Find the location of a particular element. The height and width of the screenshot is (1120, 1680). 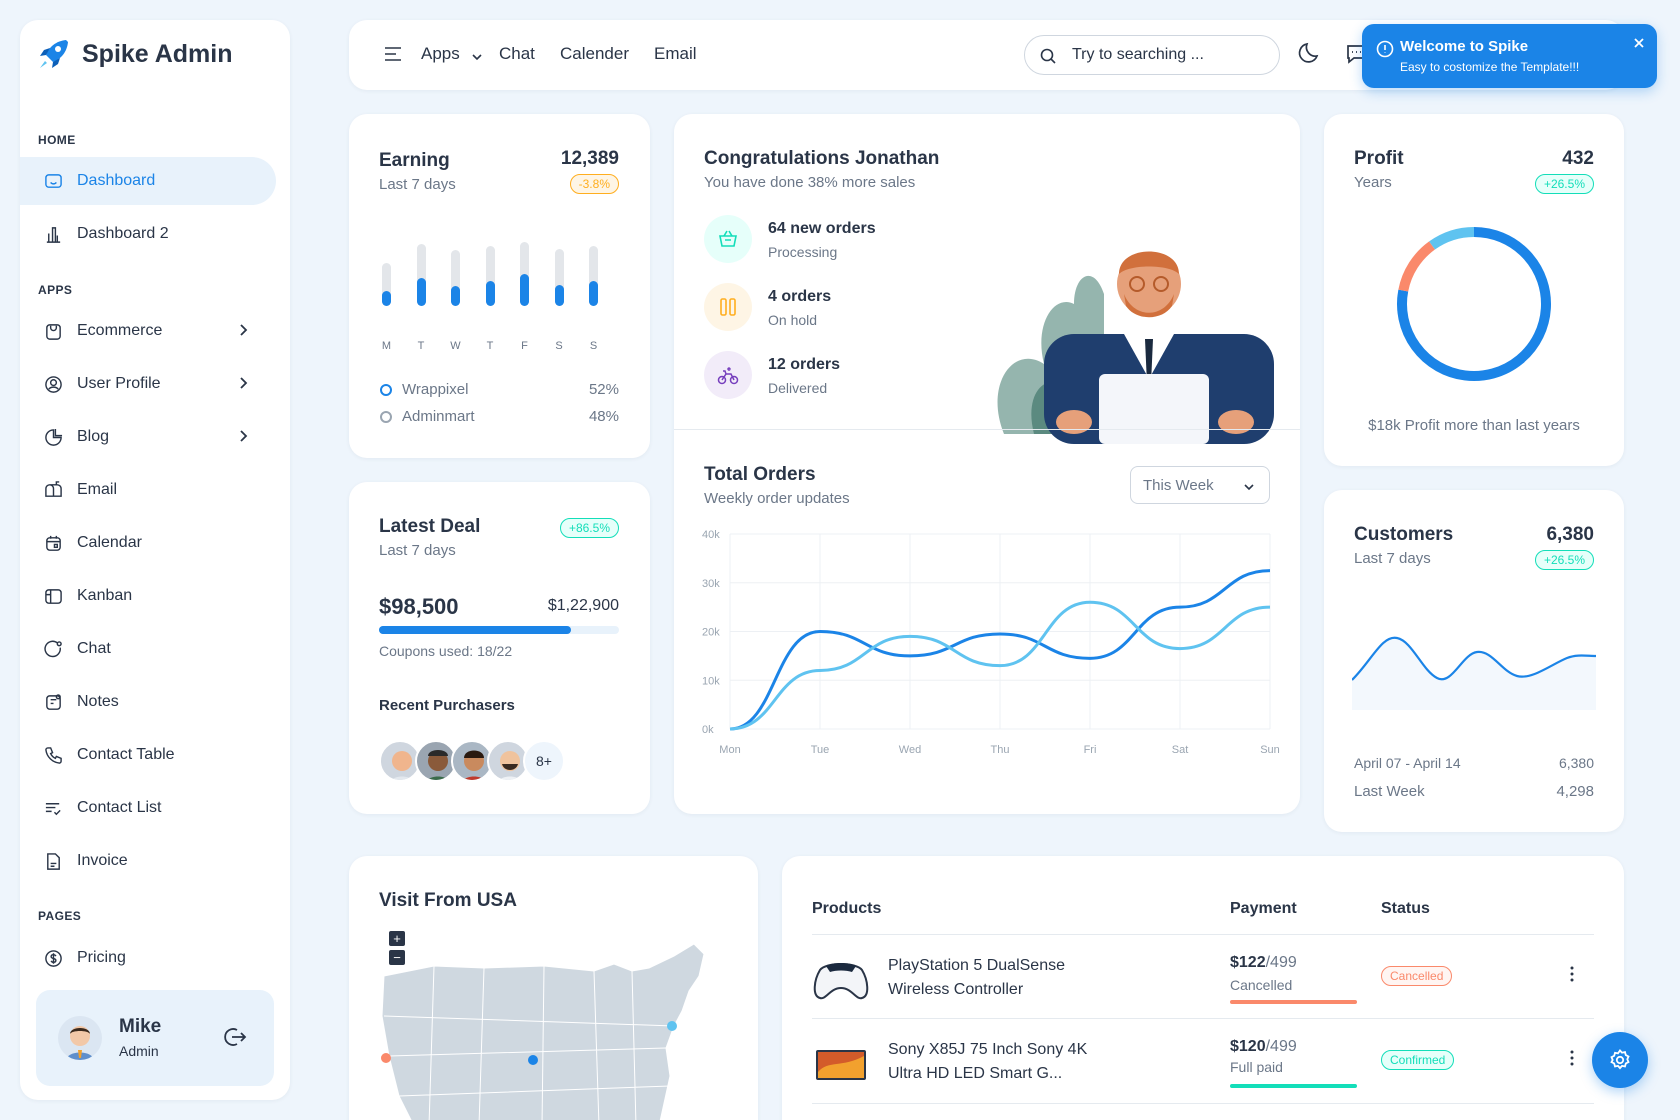

status-badge: Cancelled is located at coordinates (1417, 976).